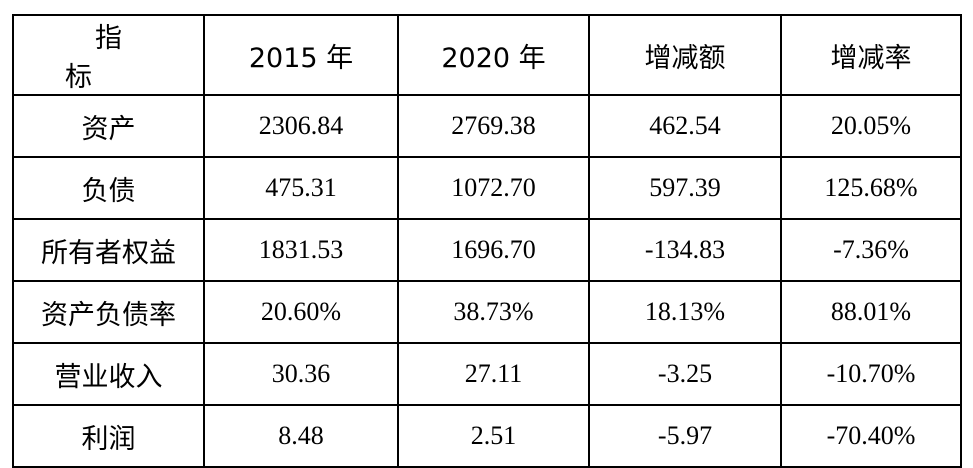 Image resolution: width=973 pixels, height=468 pixels. What do you see at coordinates (871, 250) in the screenshot?
I see `table-cell: -7.36%` at bounding box center [871, 250].